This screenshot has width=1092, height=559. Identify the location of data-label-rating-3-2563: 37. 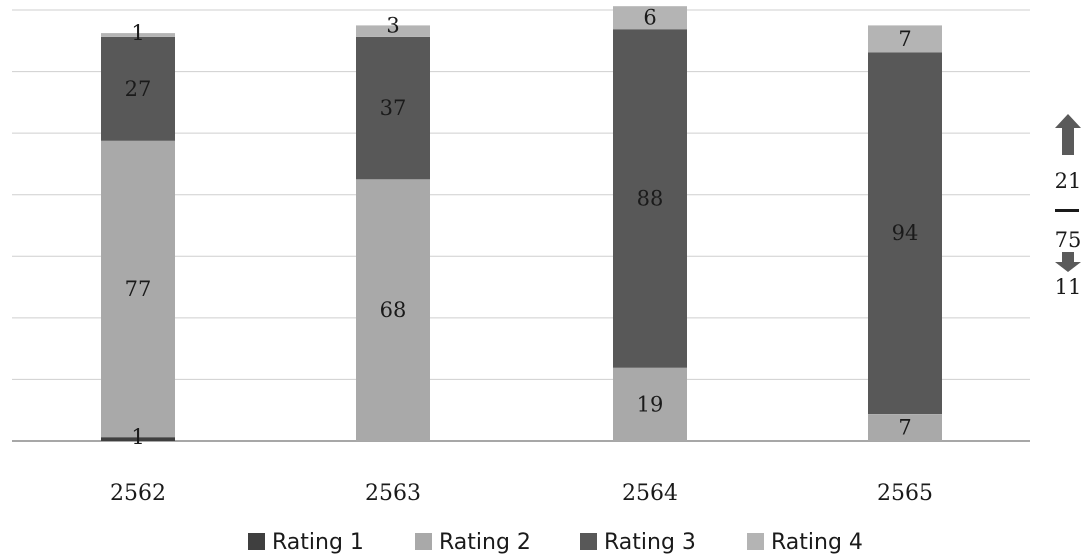
(393, 108).